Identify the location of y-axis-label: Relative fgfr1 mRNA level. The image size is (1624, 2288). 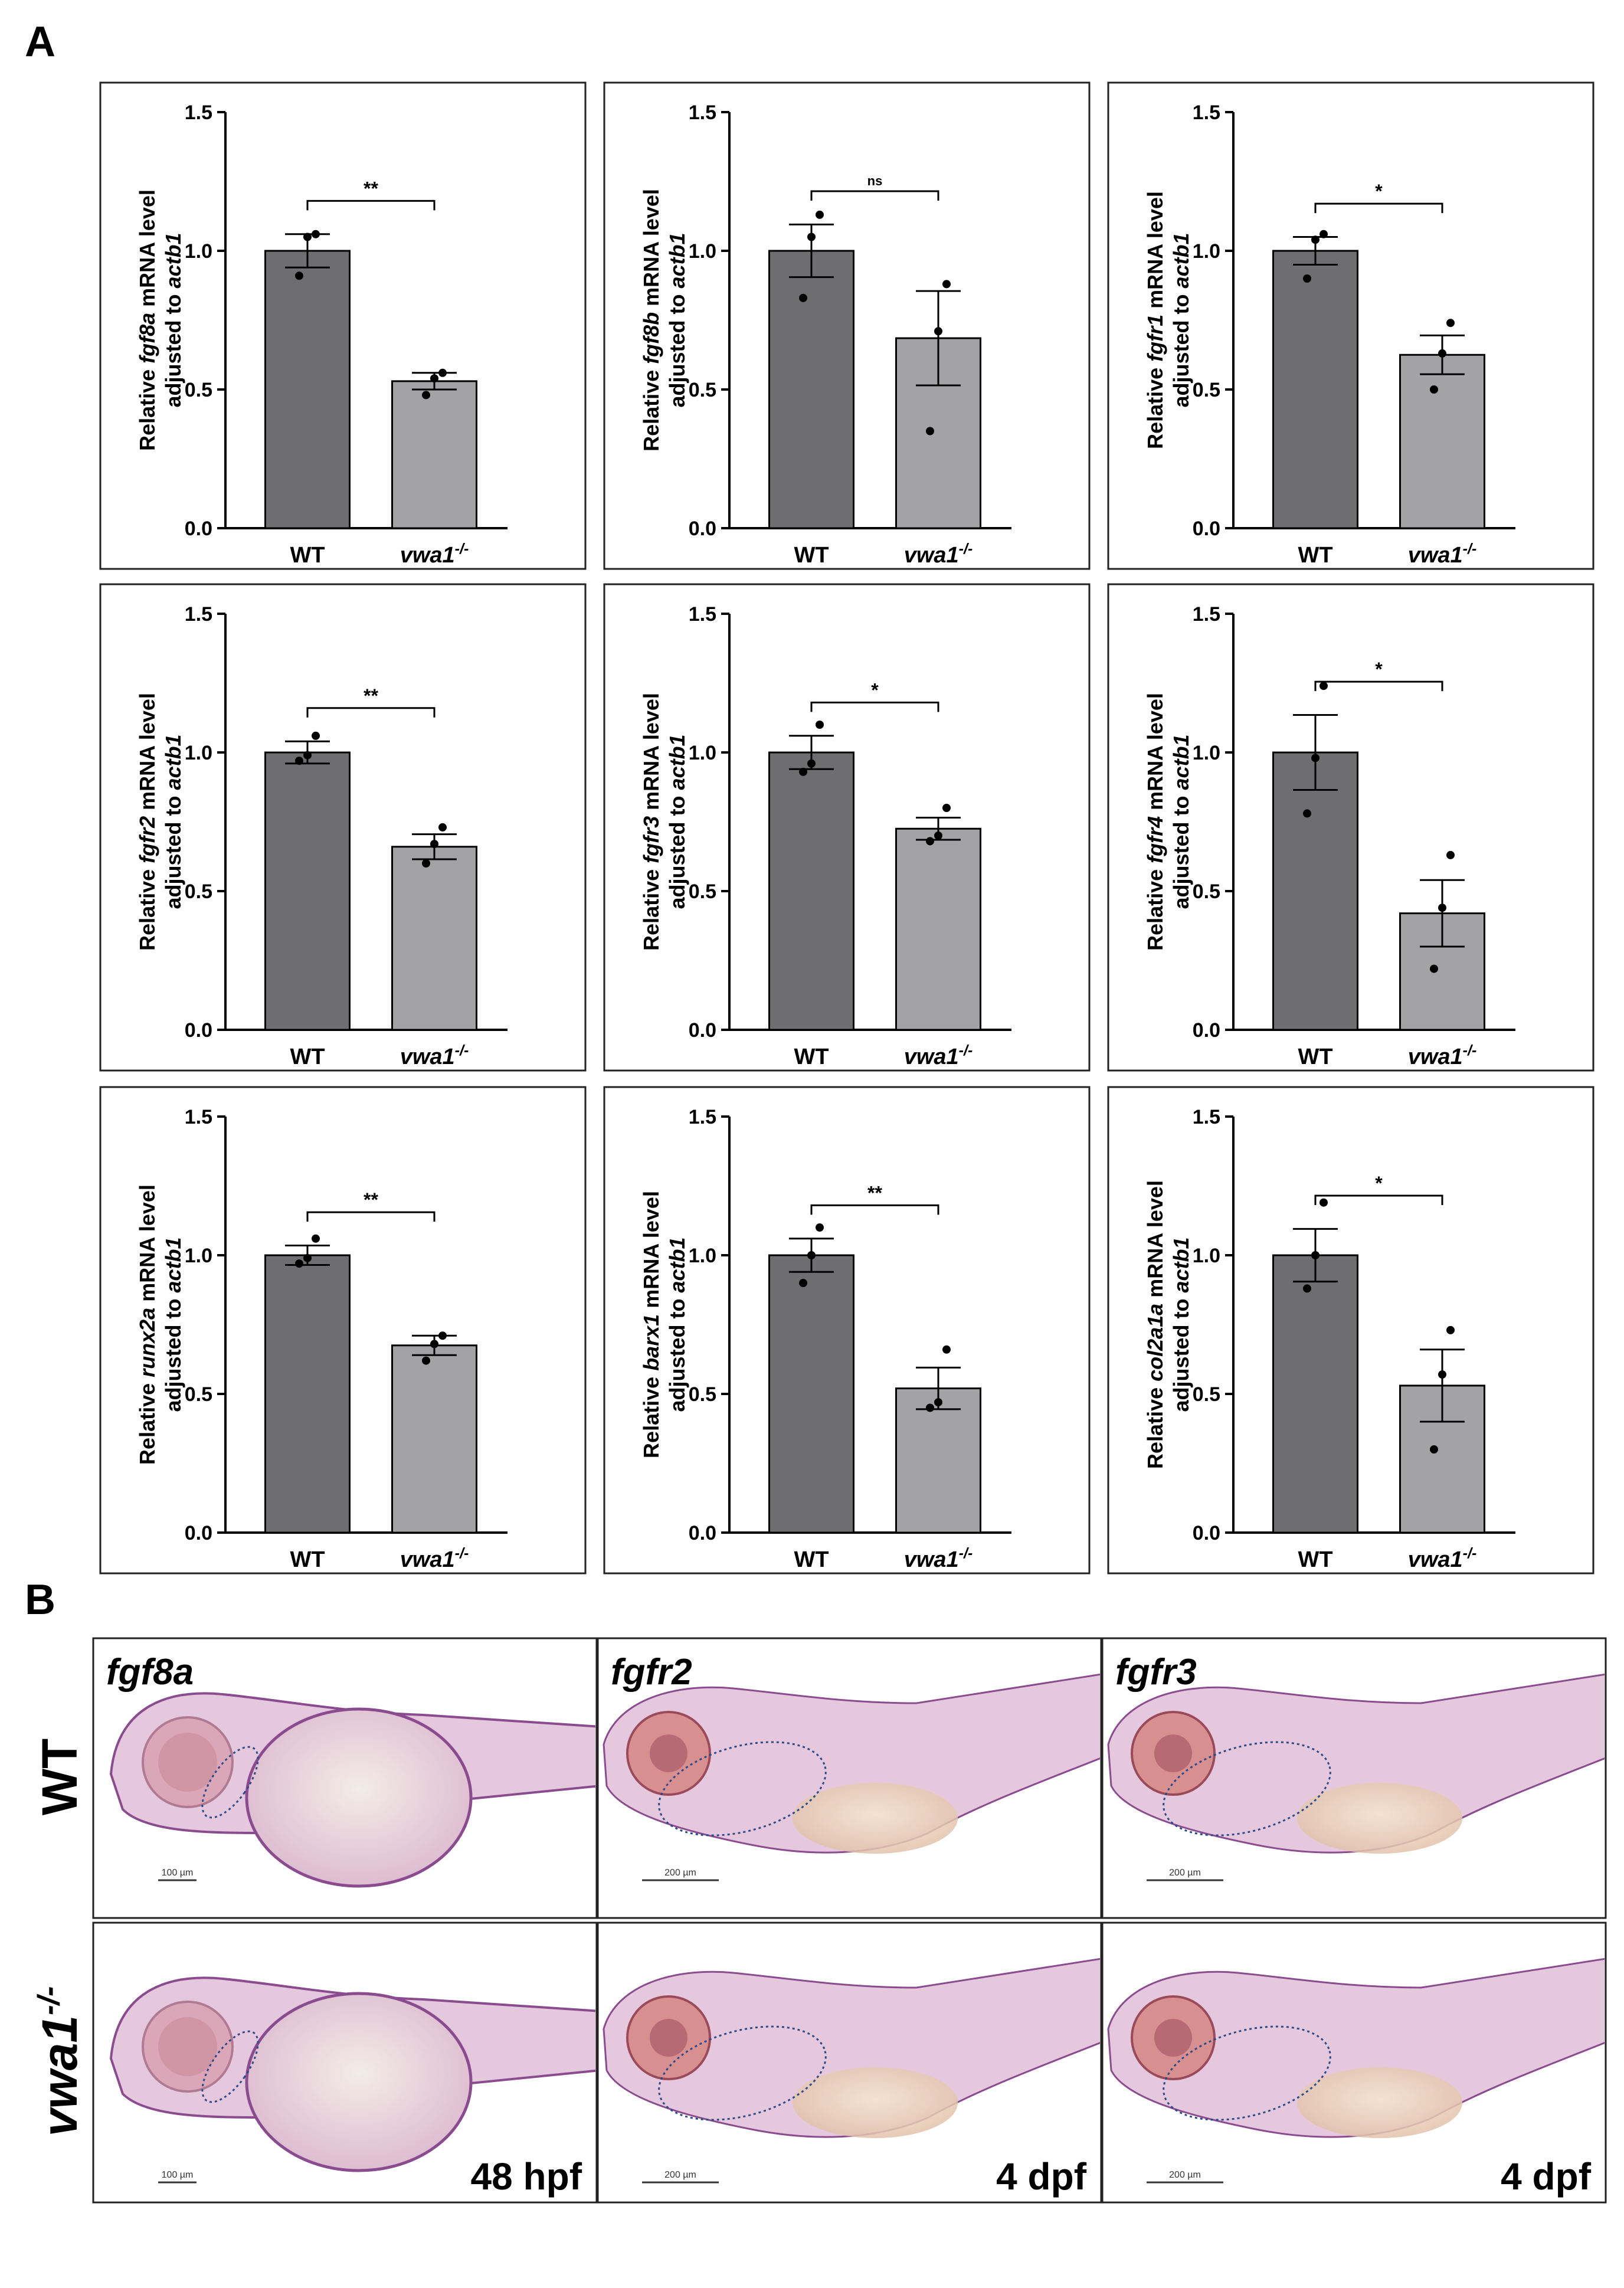
(1155, 320).